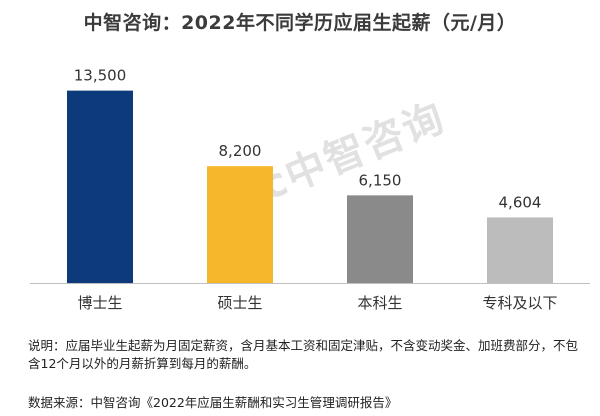  What do you see at coordinates (300, 23) in the screenshot?
I see `chart-title: 中智咨询：2022年不同学历应届生起薪（元/月）` at bounding box center [300, 23].